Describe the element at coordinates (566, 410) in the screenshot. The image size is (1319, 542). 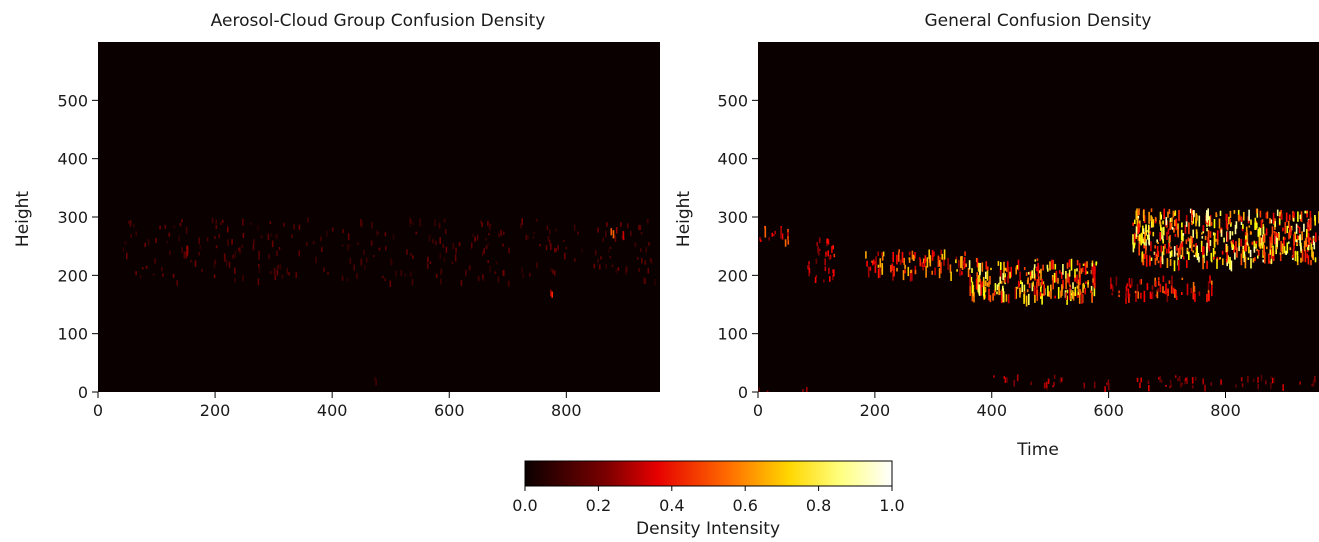
I see `x-tick-label: 800` at that location.